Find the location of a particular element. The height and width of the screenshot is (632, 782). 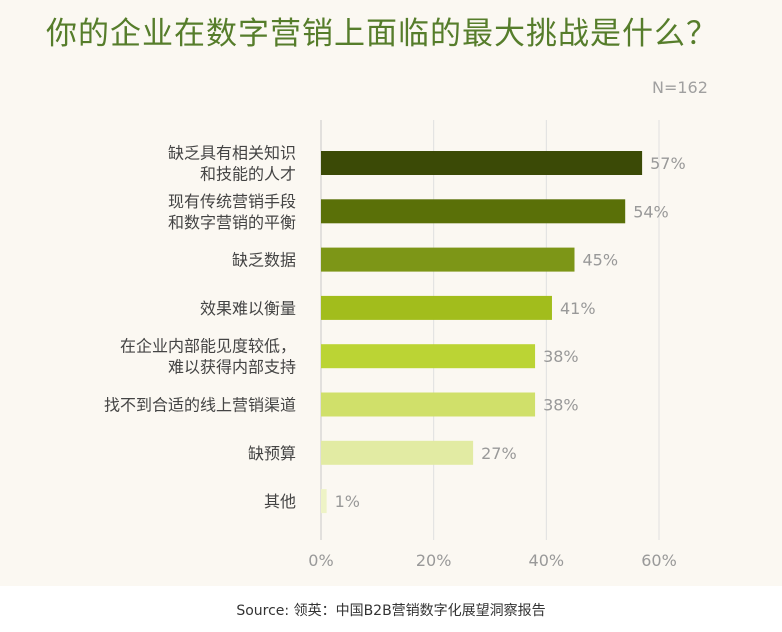

category-label: 其他 is located at coordinates (280, 501).